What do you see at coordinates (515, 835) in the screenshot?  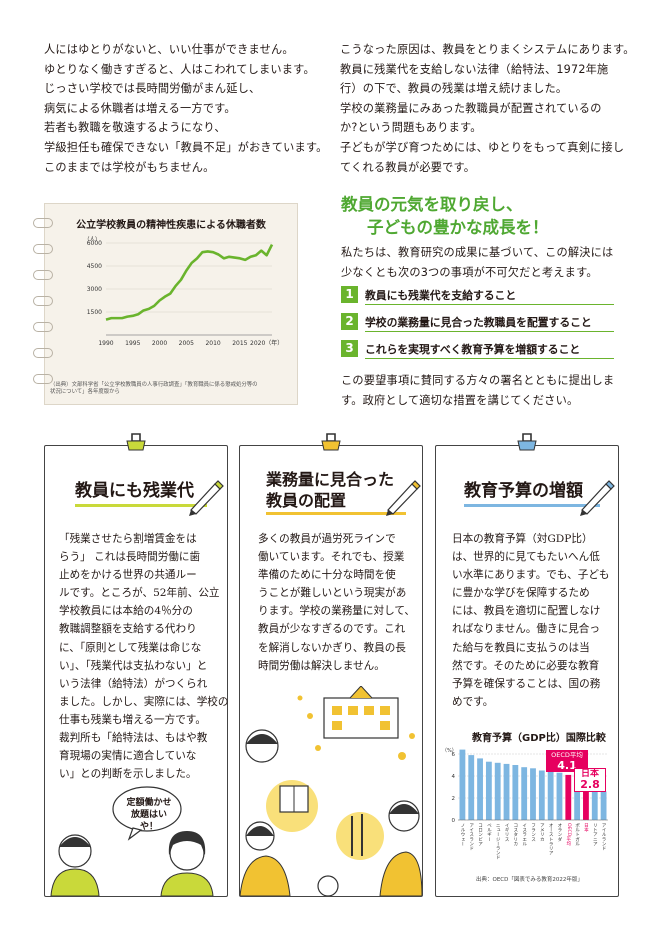 I see `x-tick-label: コスタリカ` at bounding box center [515, 835].